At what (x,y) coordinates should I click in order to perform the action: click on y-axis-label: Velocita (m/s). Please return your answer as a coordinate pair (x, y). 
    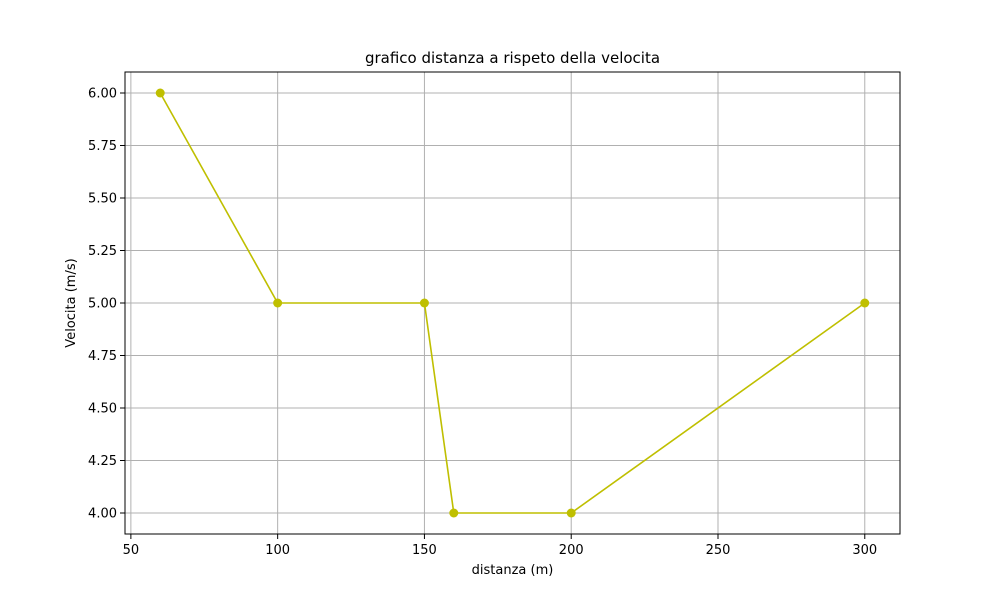
    Looking at the image, I should click on (71, 302).